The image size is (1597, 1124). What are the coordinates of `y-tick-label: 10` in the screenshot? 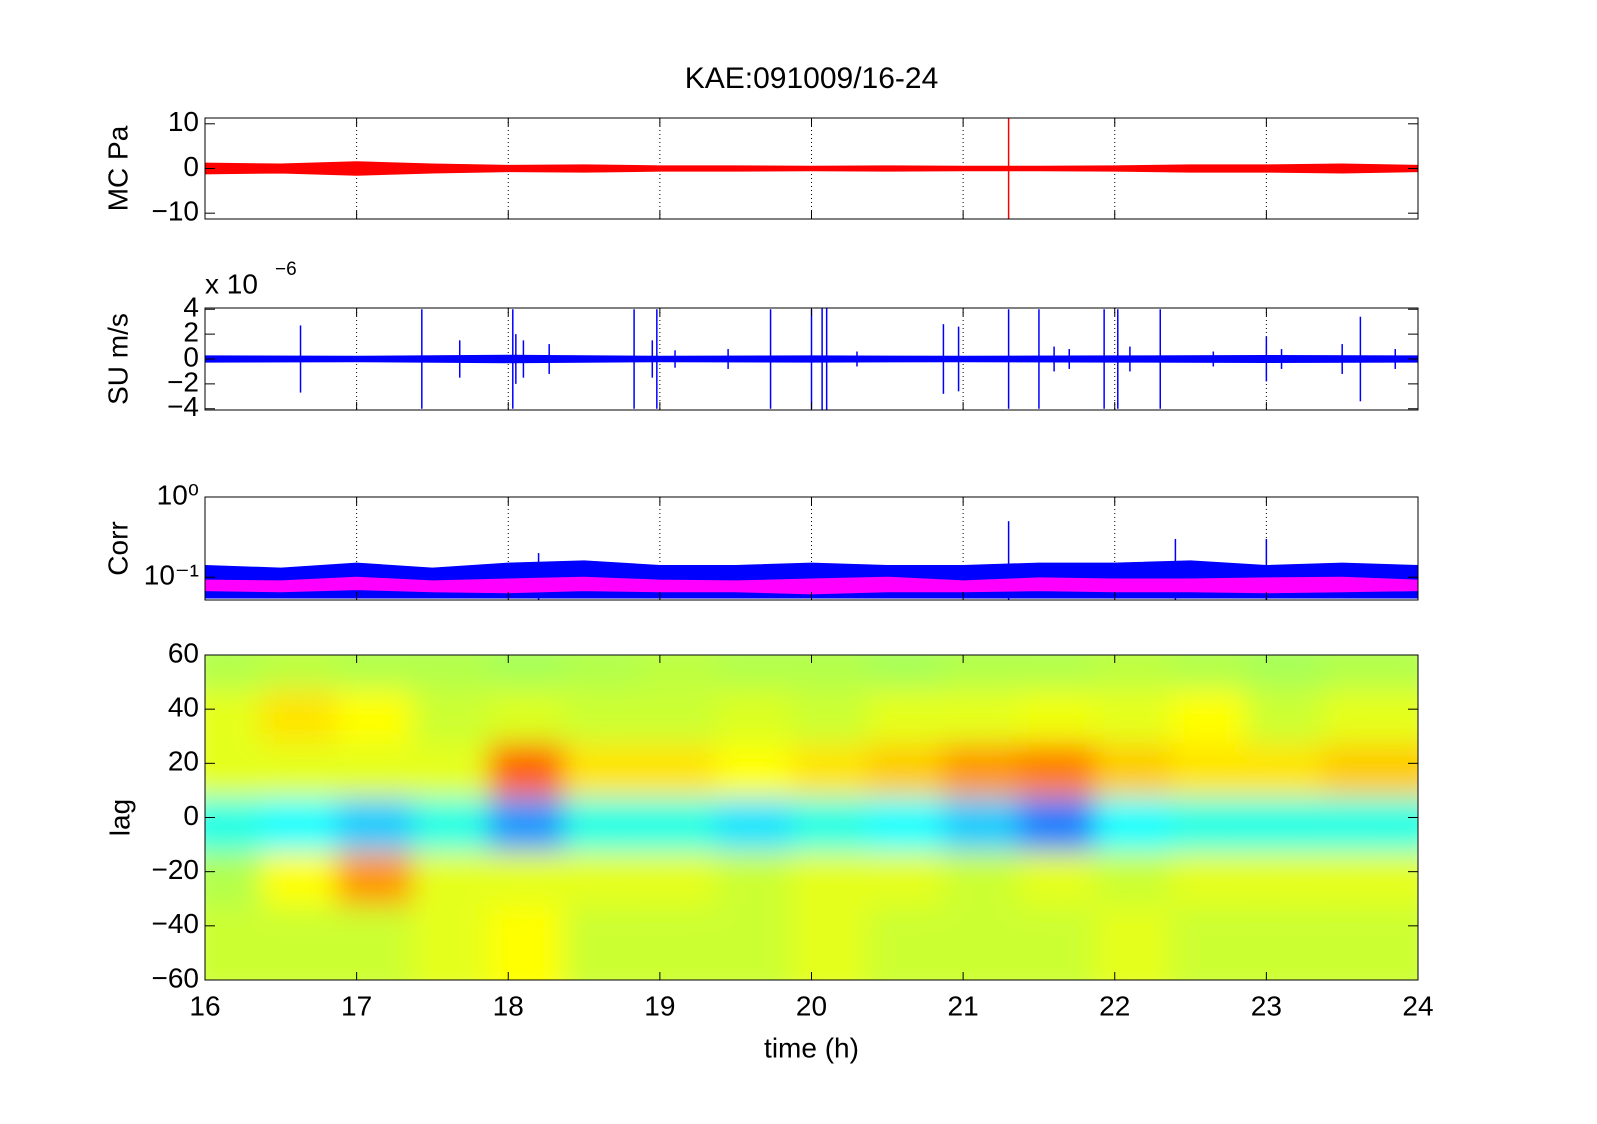 It's located at (183, 121).